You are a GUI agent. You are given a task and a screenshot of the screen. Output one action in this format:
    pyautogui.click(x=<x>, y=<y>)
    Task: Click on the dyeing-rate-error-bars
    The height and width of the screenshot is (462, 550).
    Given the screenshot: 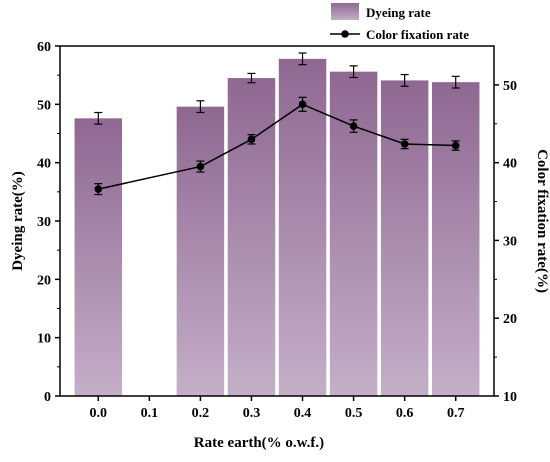 What is the action you would take?
    pyautogui.click(x=277, y=88)
    